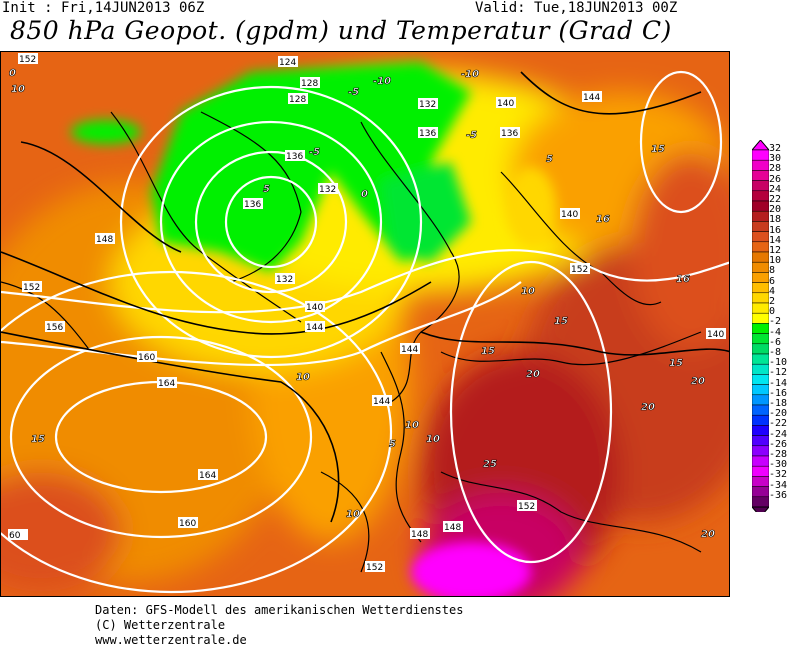 This screenshot has width=790, height=648. I want to click on colorbar-label: -2, so click(775, 322).